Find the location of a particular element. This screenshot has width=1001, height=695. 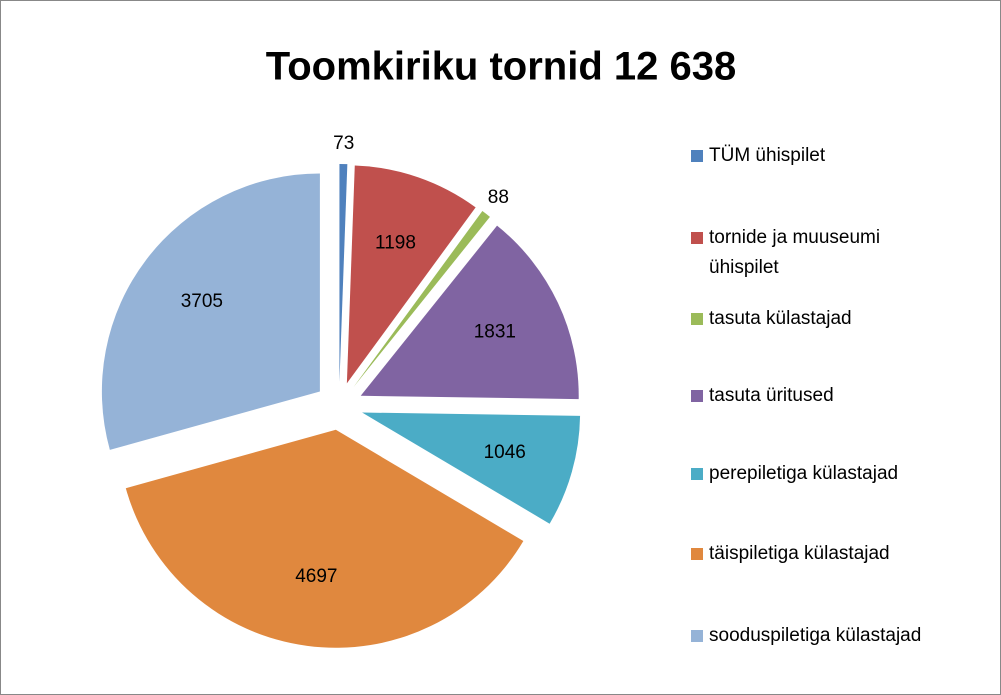

chart-title: Toomkiriku tornid 12 638 is located at coordinates (501, 67).